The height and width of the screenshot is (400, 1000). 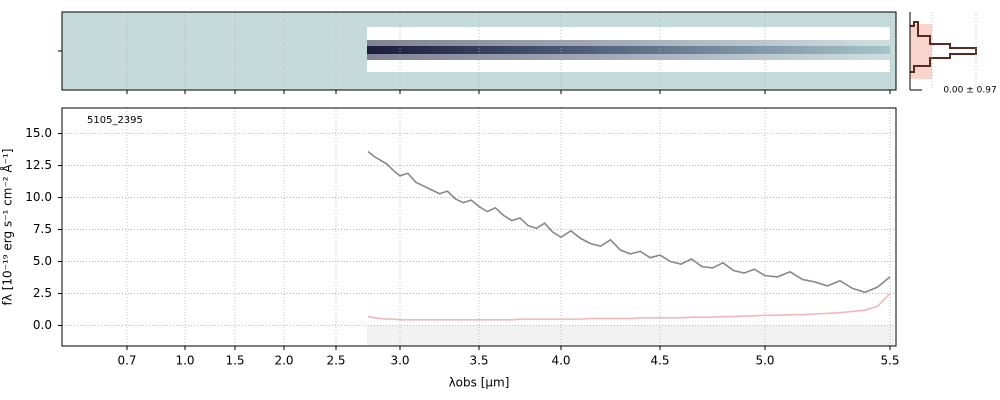 I want to click on x-axis-label: λobs [μm], so click(x=479, y=383).